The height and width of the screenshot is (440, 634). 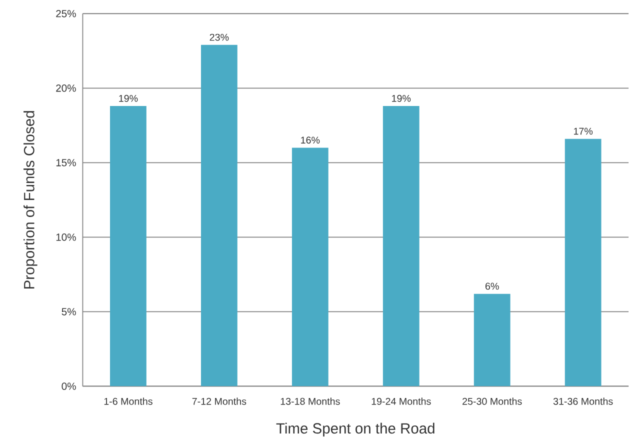 What do you see at coordinates (583, 131) in the screenshot?
I see `data-label: 17%` at bounding box center [583, 131].